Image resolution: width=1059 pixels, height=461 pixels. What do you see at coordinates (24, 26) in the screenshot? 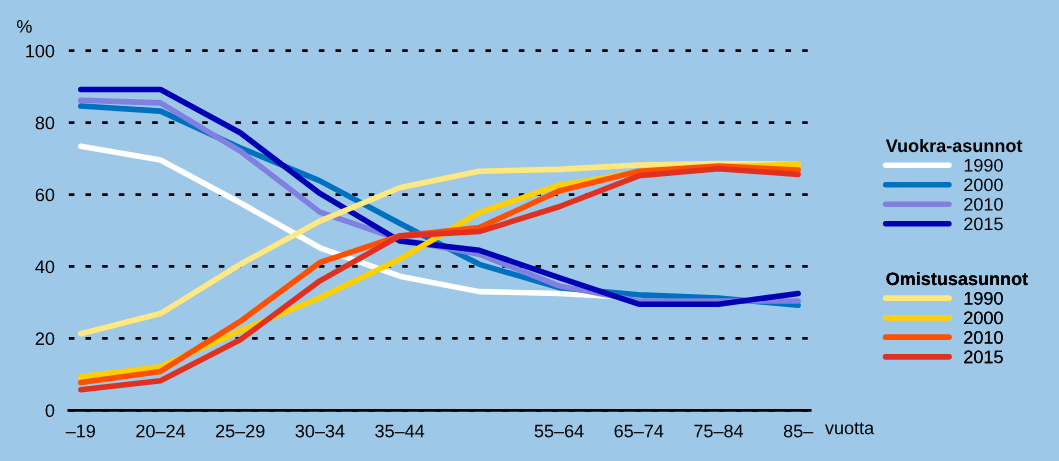
I see `y-axis-title: %` at bounding box center [24, 26].